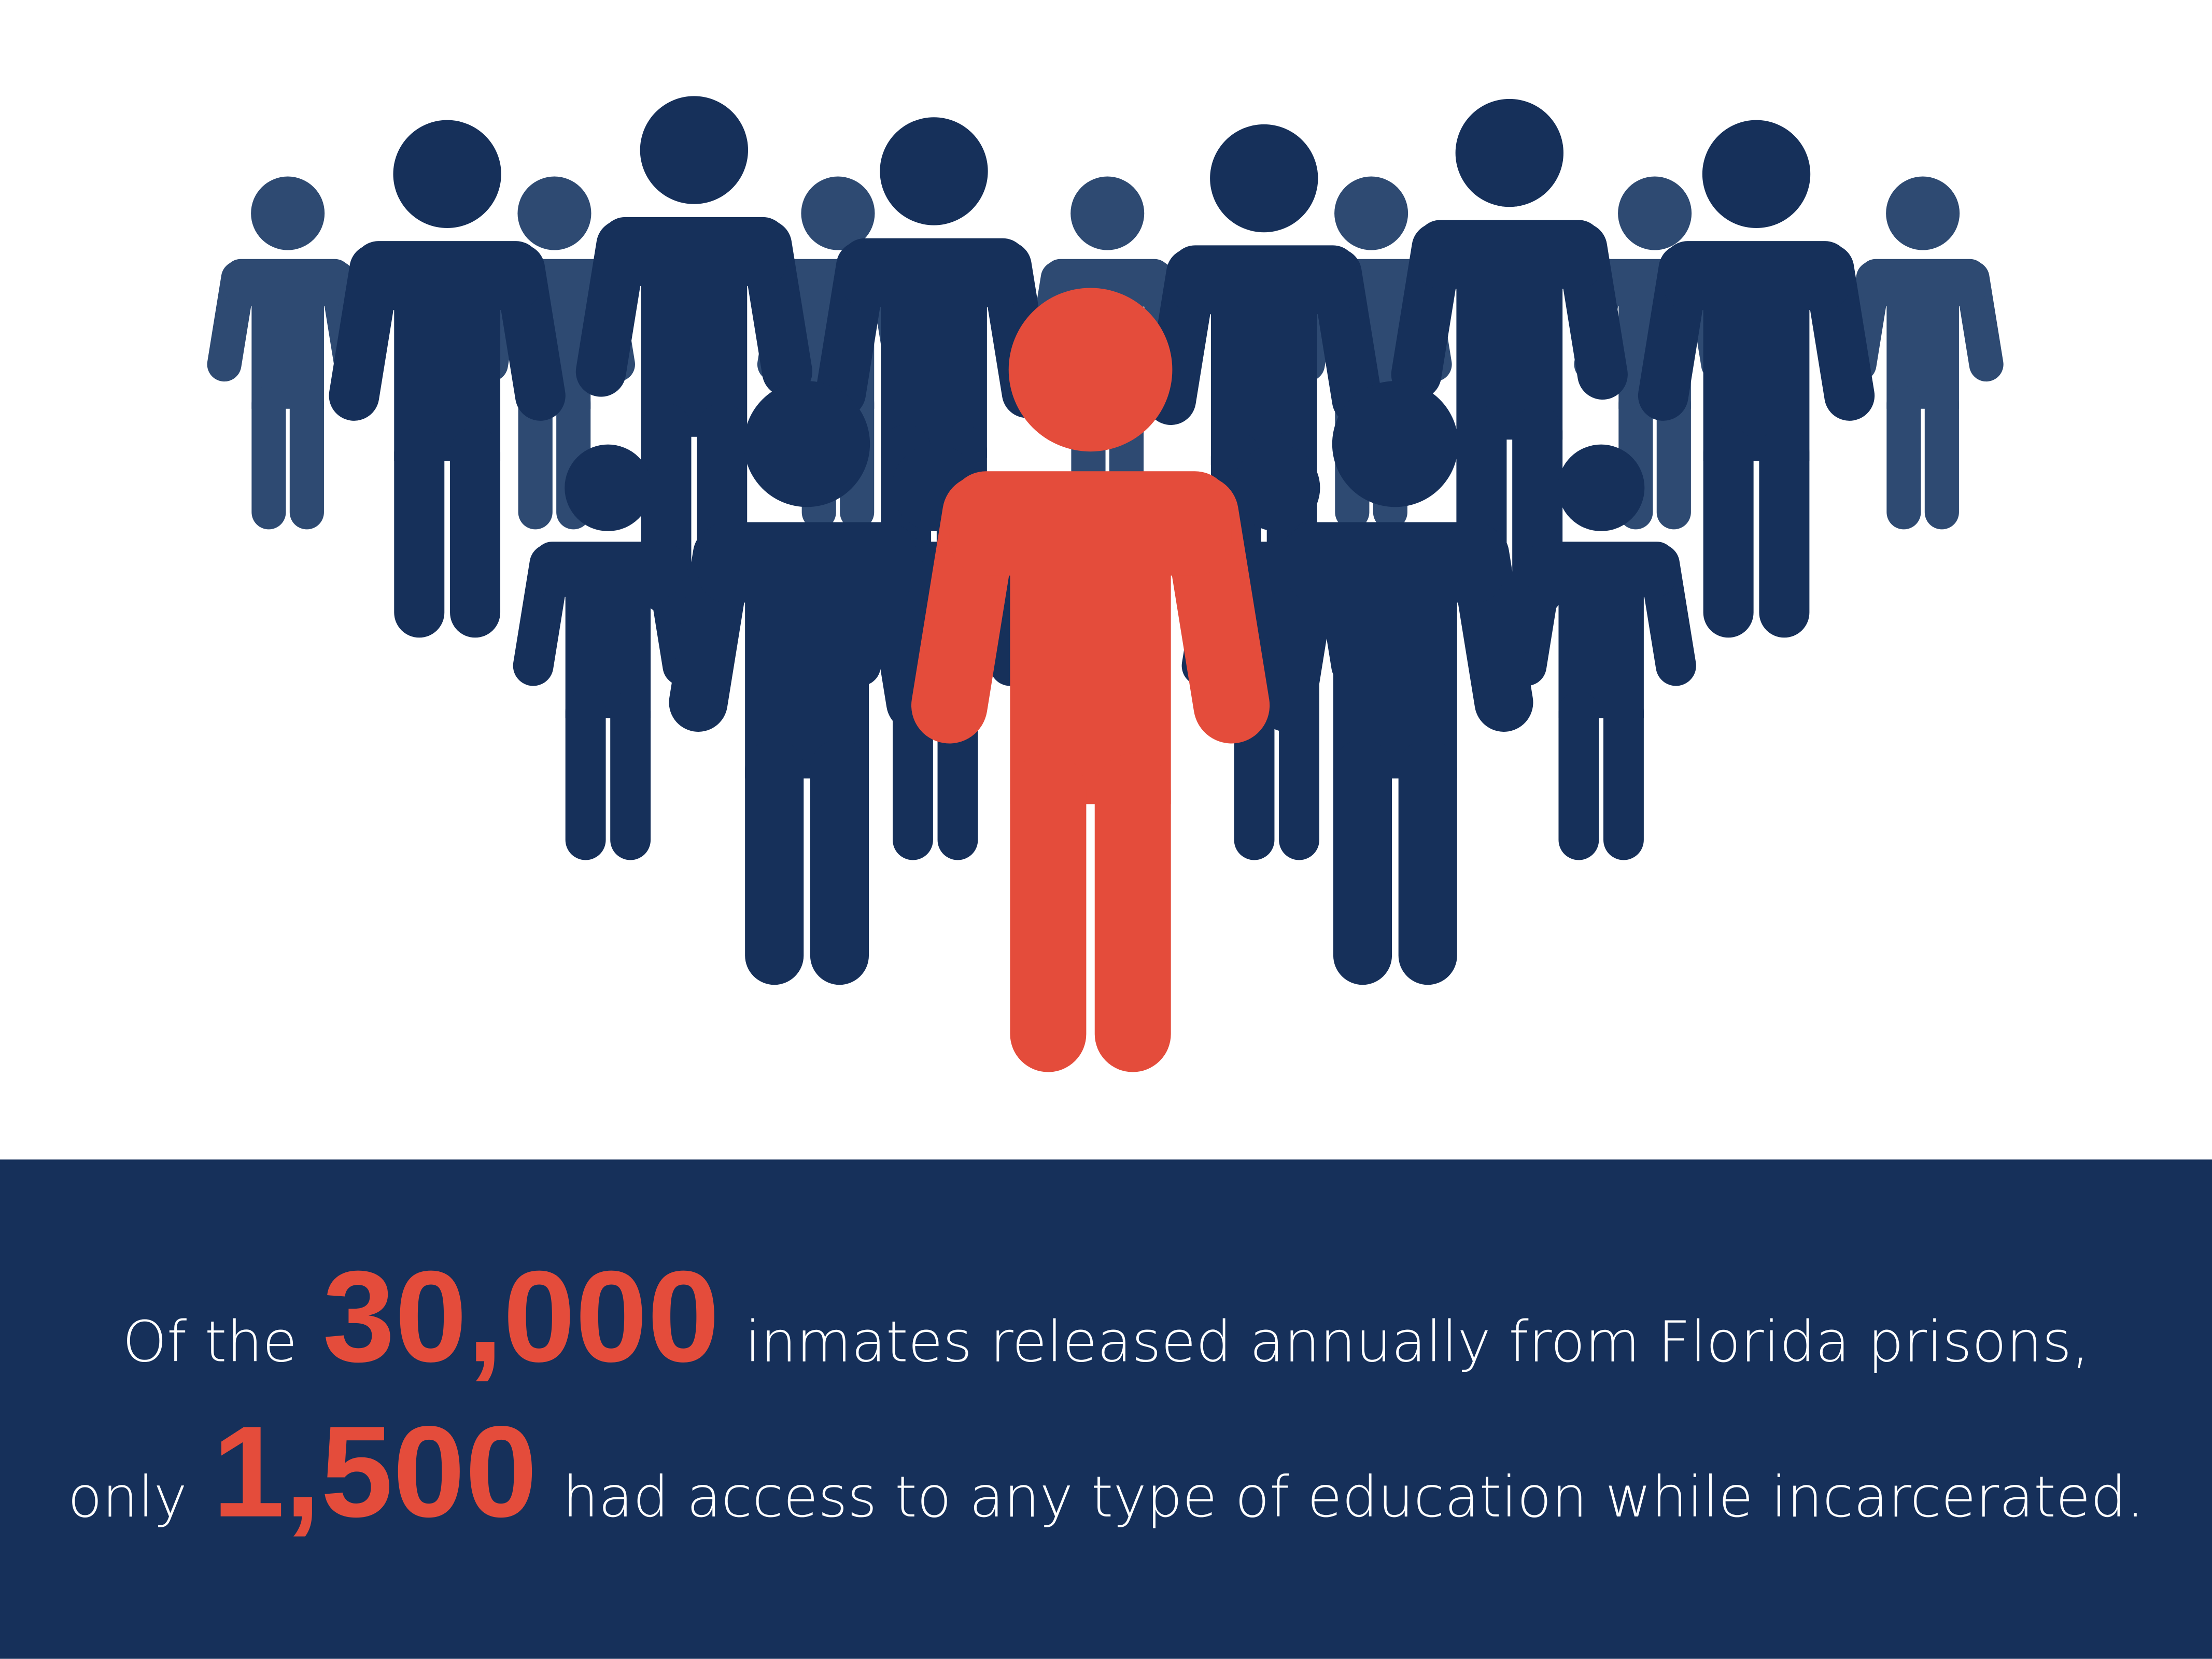 Image resolution: width=2212 pixels, height=1659 pixels. Describe the element at coordinates (209, 1341) in the screenshot. I see `text: Of the` at that location.